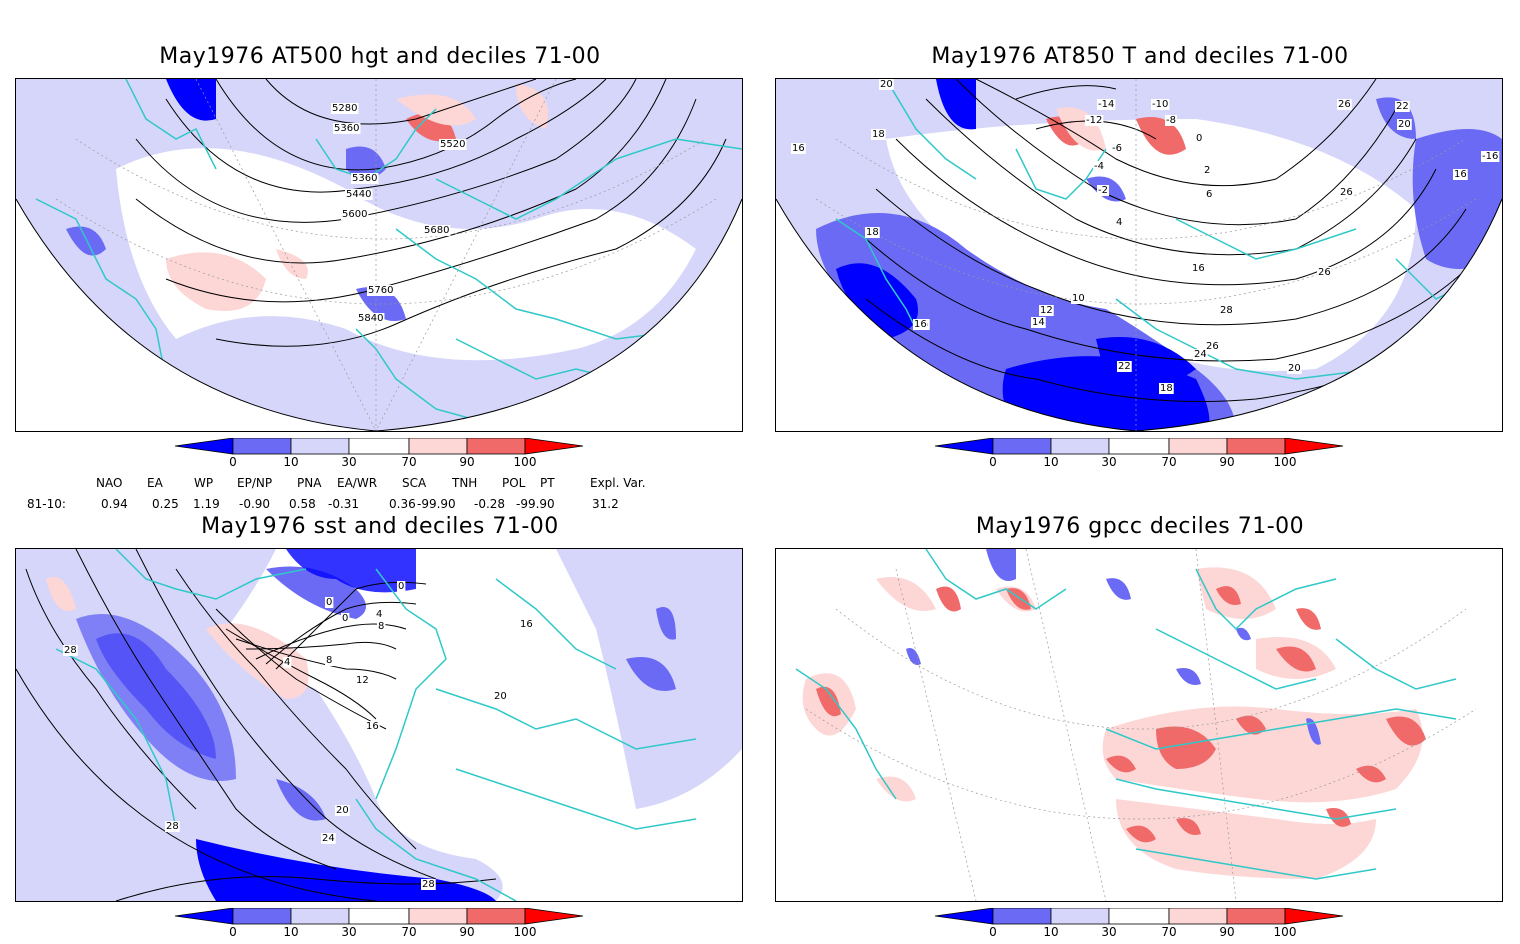 This screenshot has width=1520, height=944. What do you see at coordinates (1099, 166) in the screenshot?
I see `contour-label: -4` at bounding box center [1099, 166].